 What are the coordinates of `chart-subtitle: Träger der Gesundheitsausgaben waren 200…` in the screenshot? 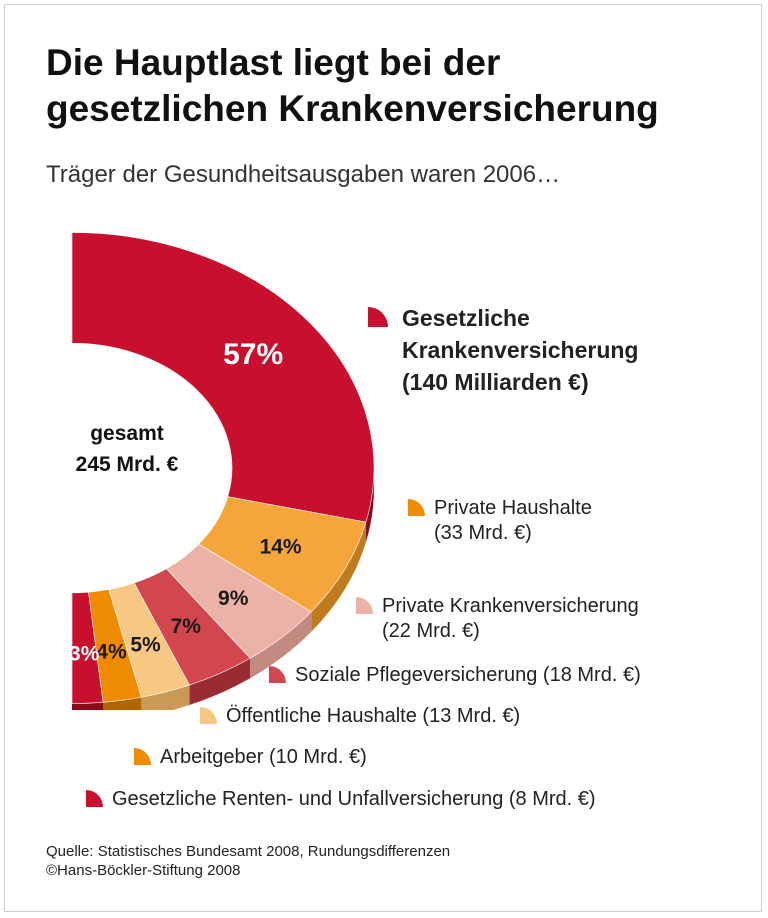 It's located at (303, 174).